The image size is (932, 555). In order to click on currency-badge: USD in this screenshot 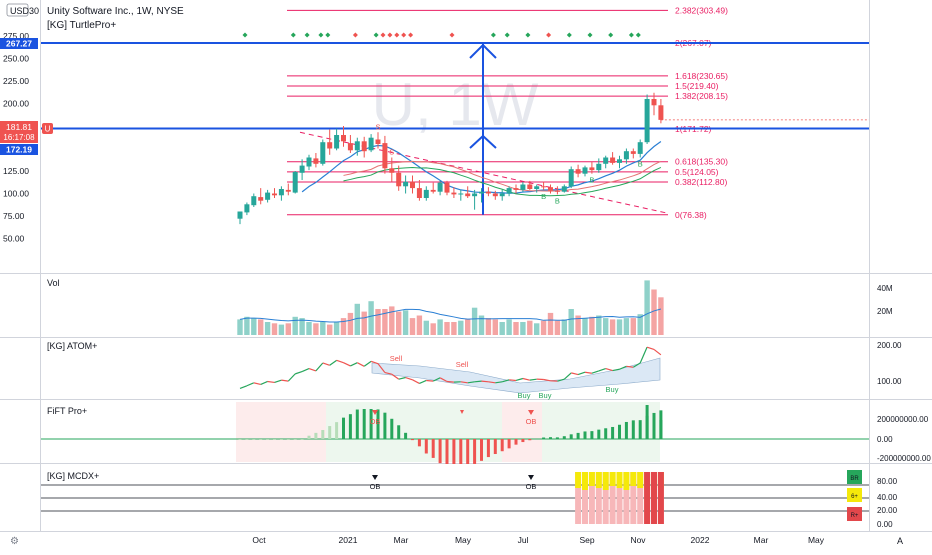, I will do `click(20, 11)`.